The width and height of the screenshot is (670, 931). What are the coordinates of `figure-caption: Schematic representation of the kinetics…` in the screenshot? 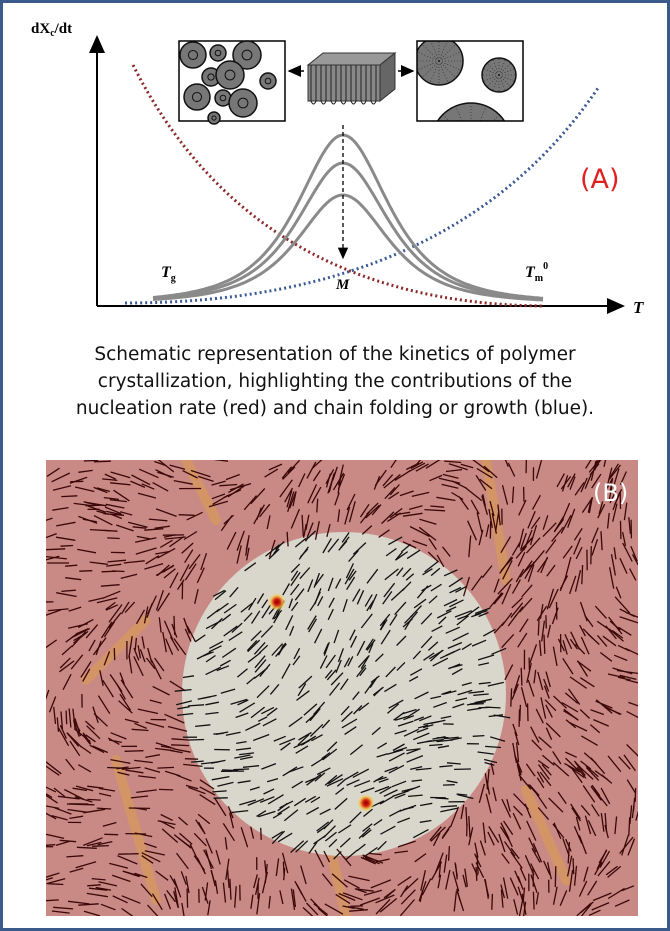 It's located at (335, 381).